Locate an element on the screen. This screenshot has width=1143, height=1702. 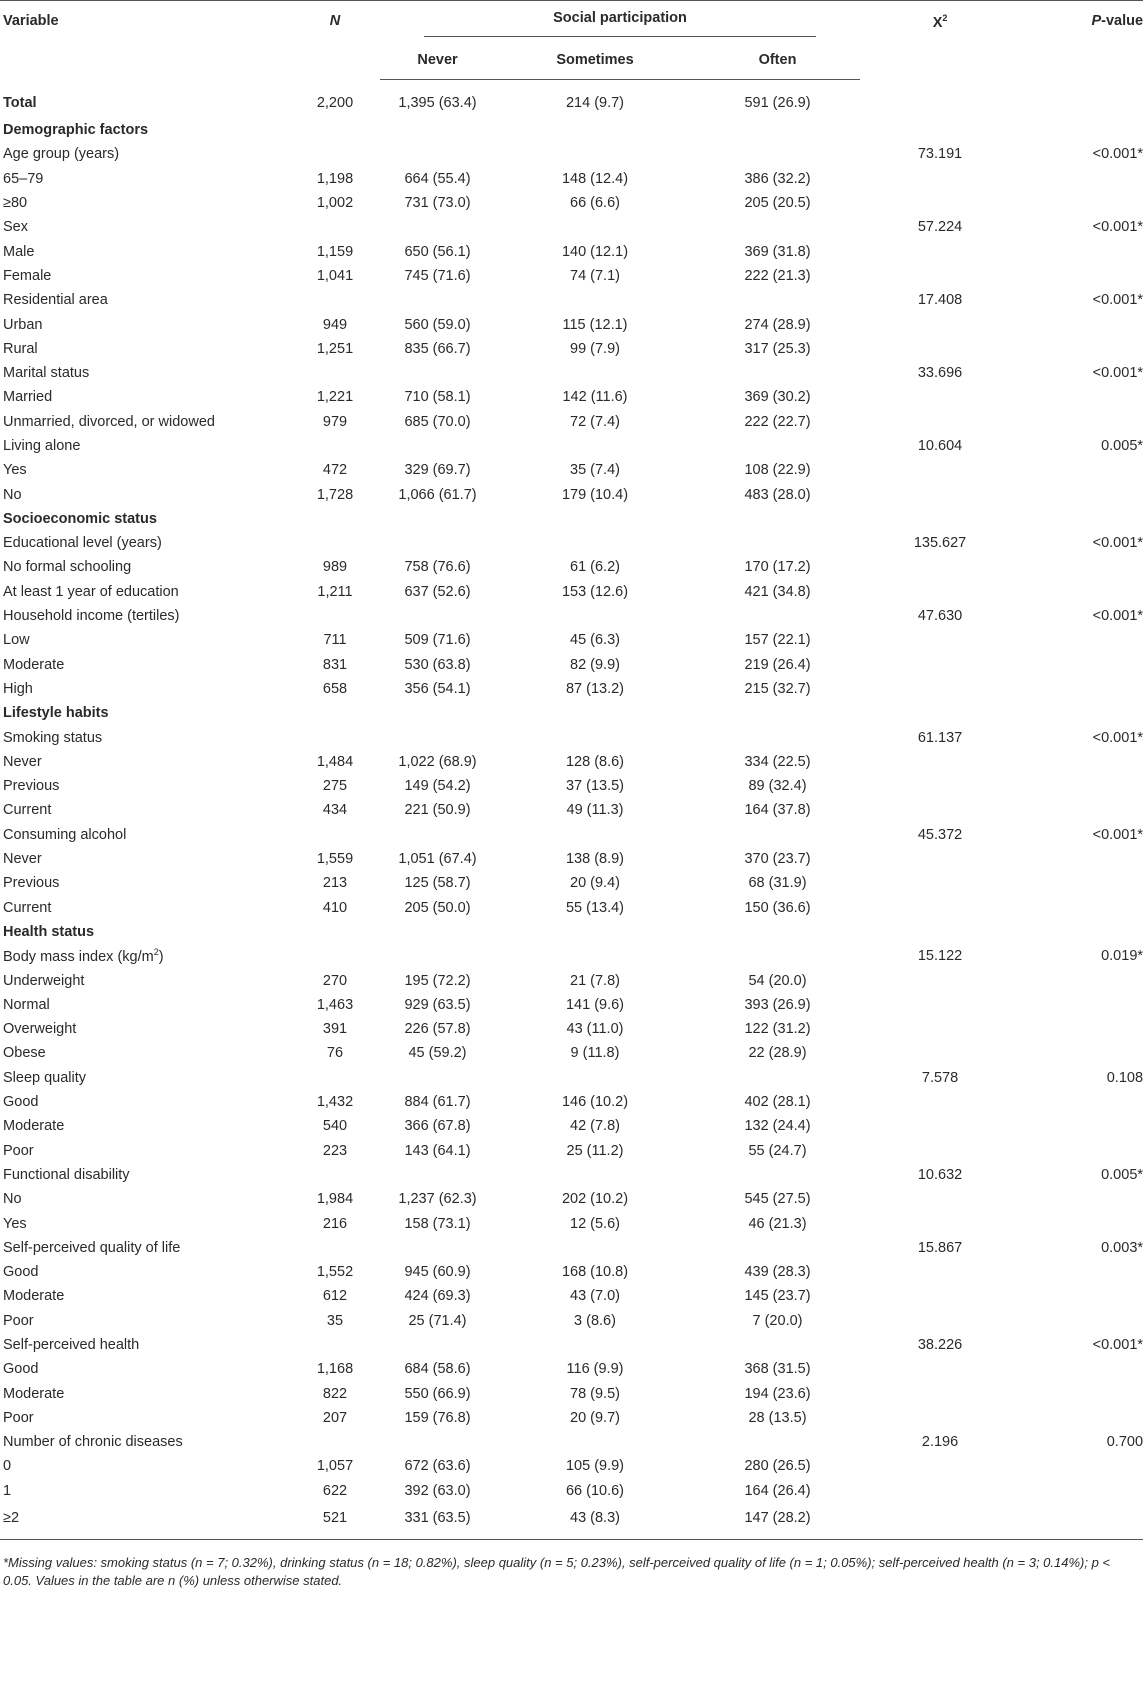
row-label: Obese is located at coordinates (24, 1053).